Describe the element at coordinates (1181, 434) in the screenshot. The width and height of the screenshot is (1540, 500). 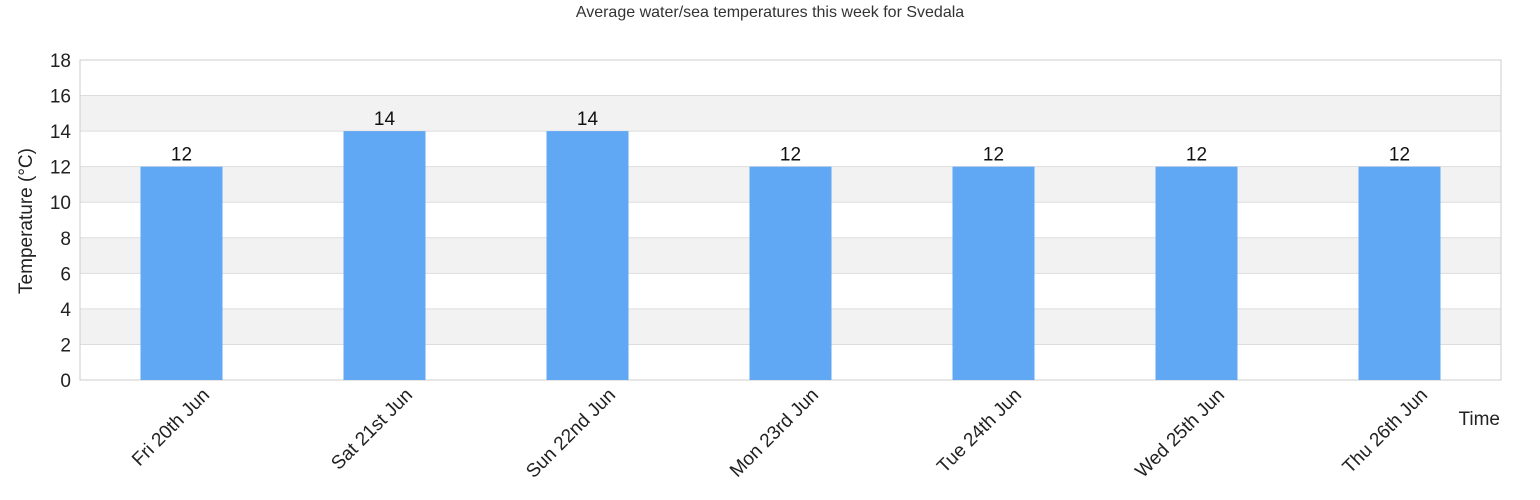
I see `x-tick-label: Wed 25th Jun` at that location.